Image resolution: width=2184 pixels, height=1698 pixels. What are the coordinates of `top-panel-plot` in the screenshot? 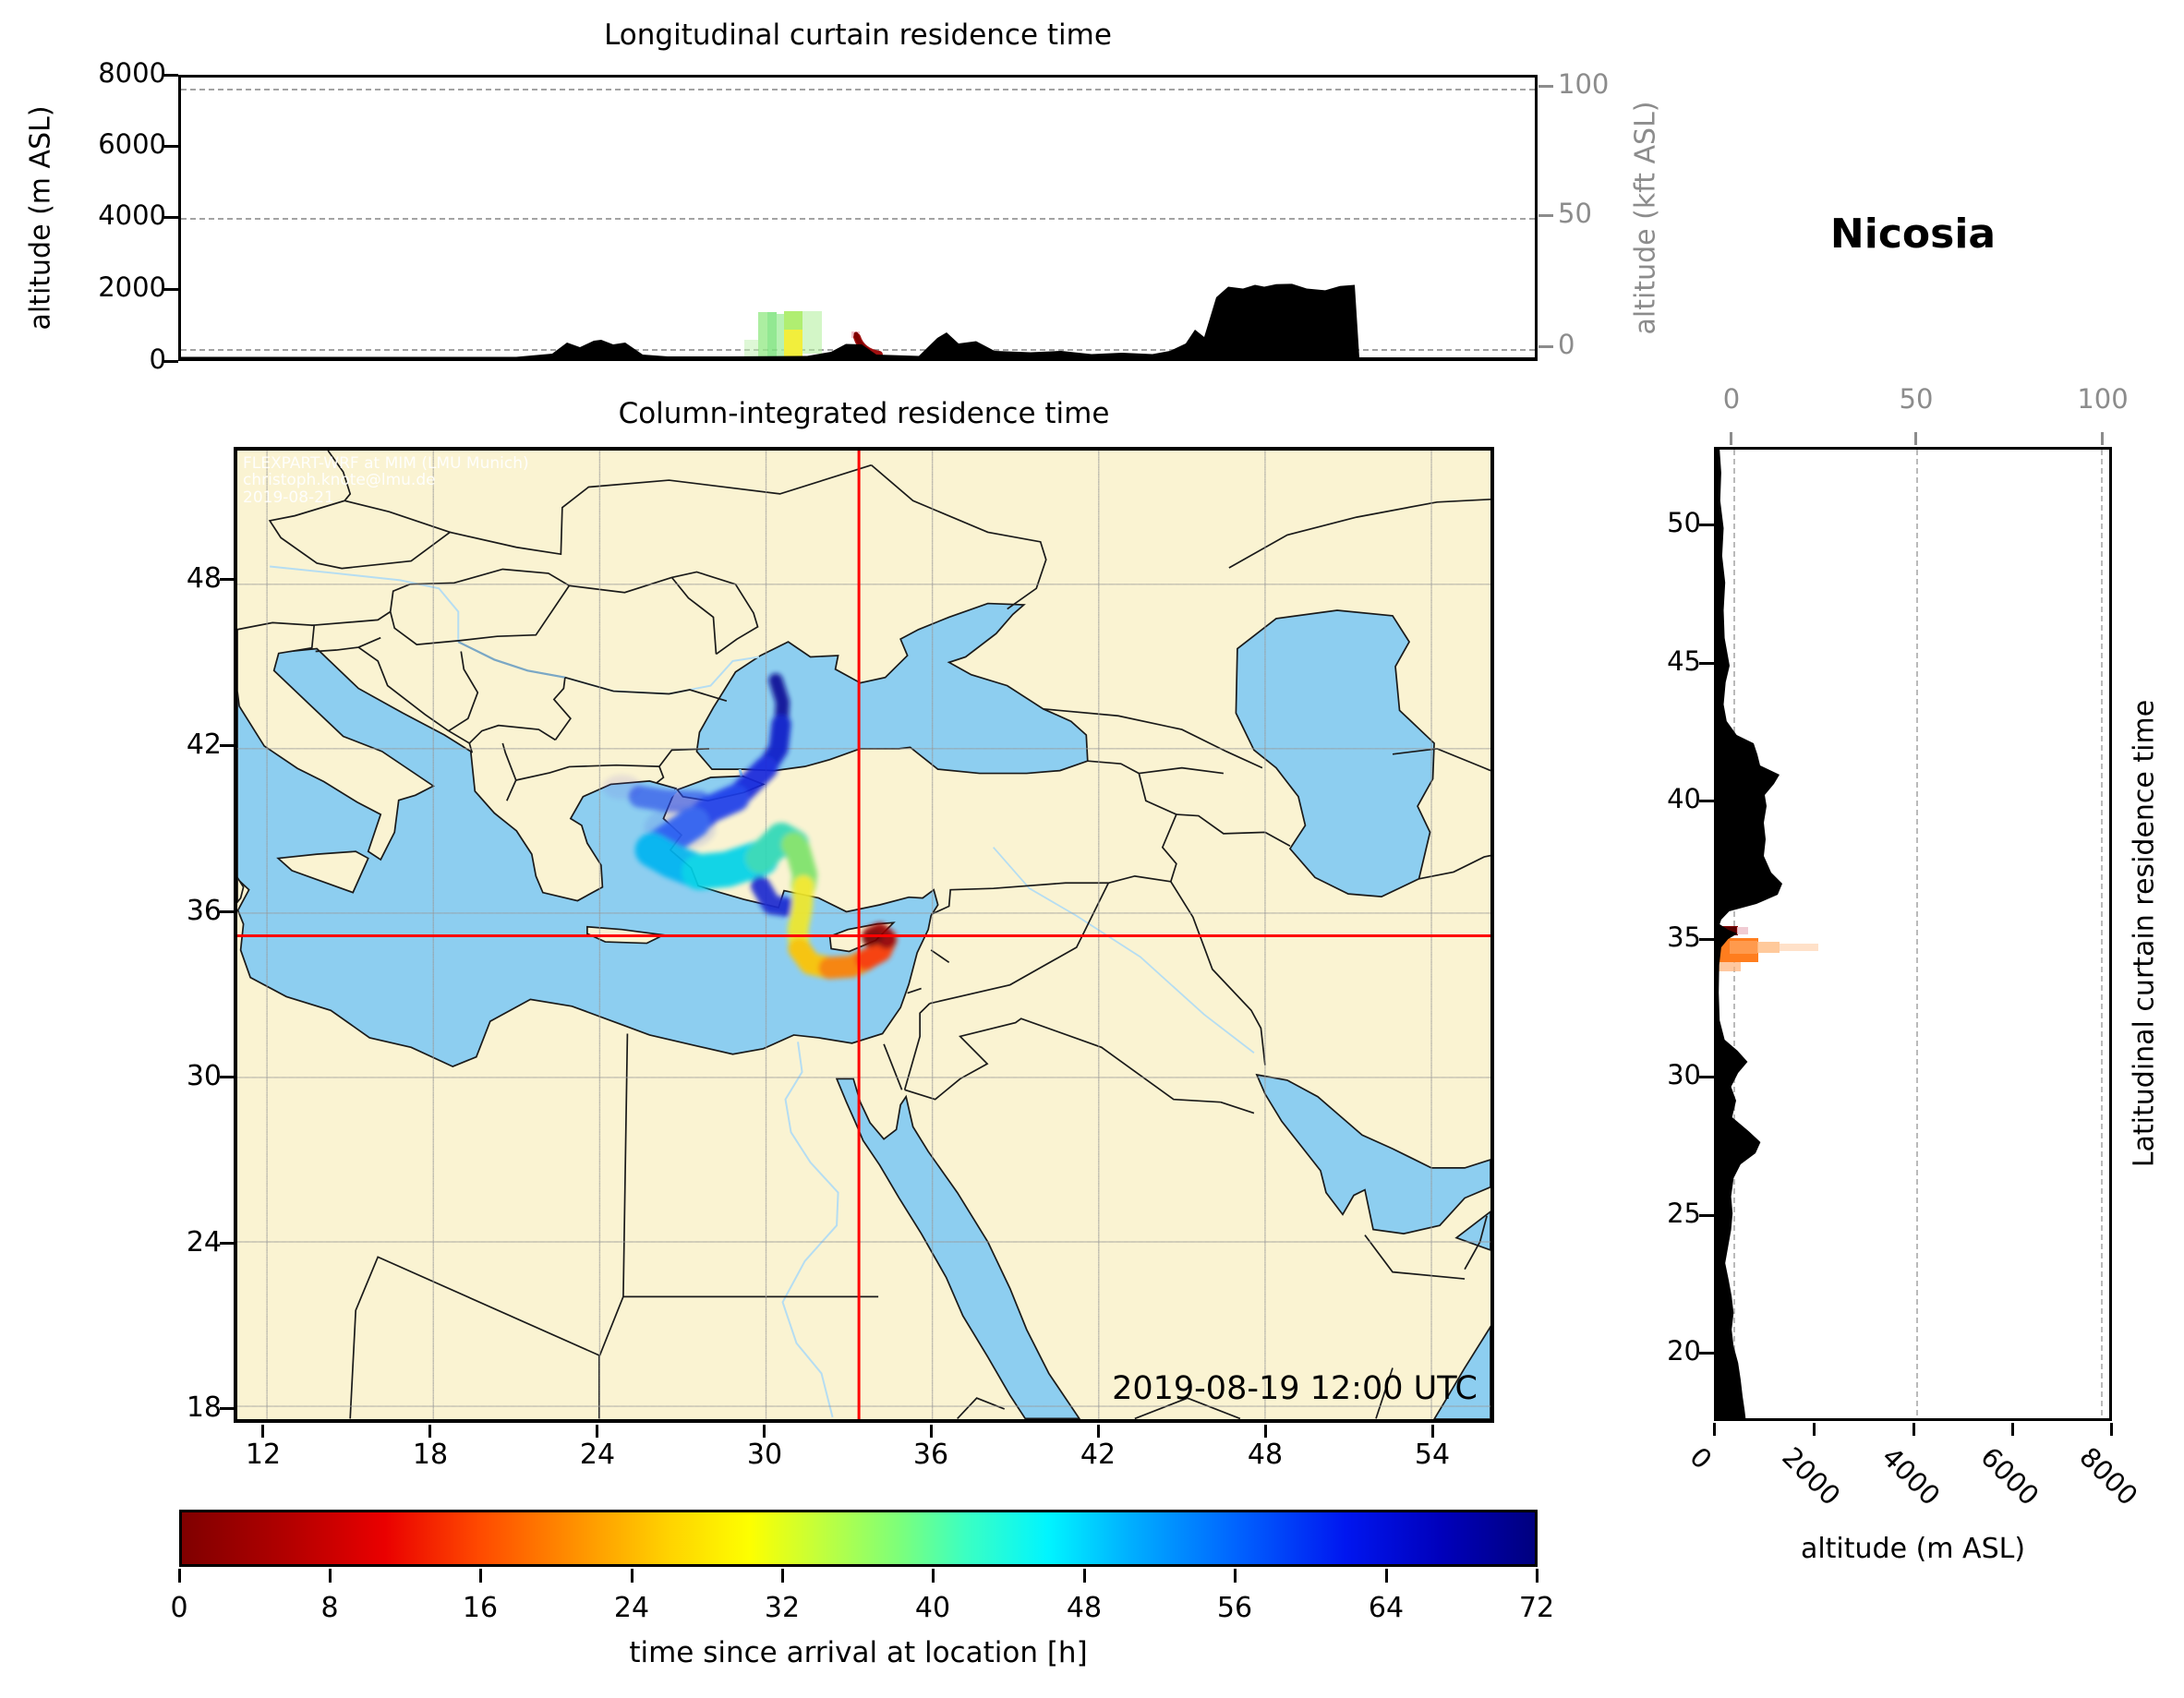 It's located at (858, 218).